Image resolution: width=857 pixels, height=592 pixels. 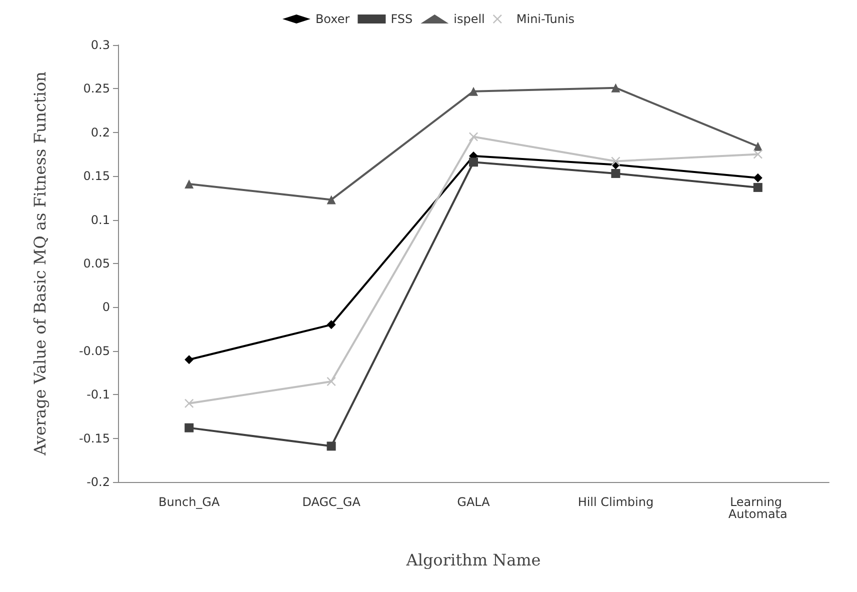 I want to click on y-tick-label: 0.1, so click(x=100, y=219).